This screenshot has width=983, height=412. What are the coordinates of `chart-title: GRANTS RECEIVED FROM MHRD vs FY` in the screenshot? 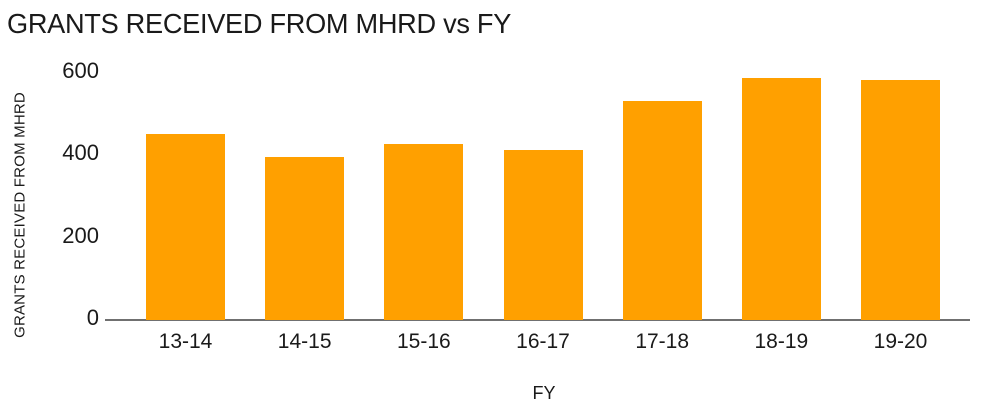 It's located at (259, 23).